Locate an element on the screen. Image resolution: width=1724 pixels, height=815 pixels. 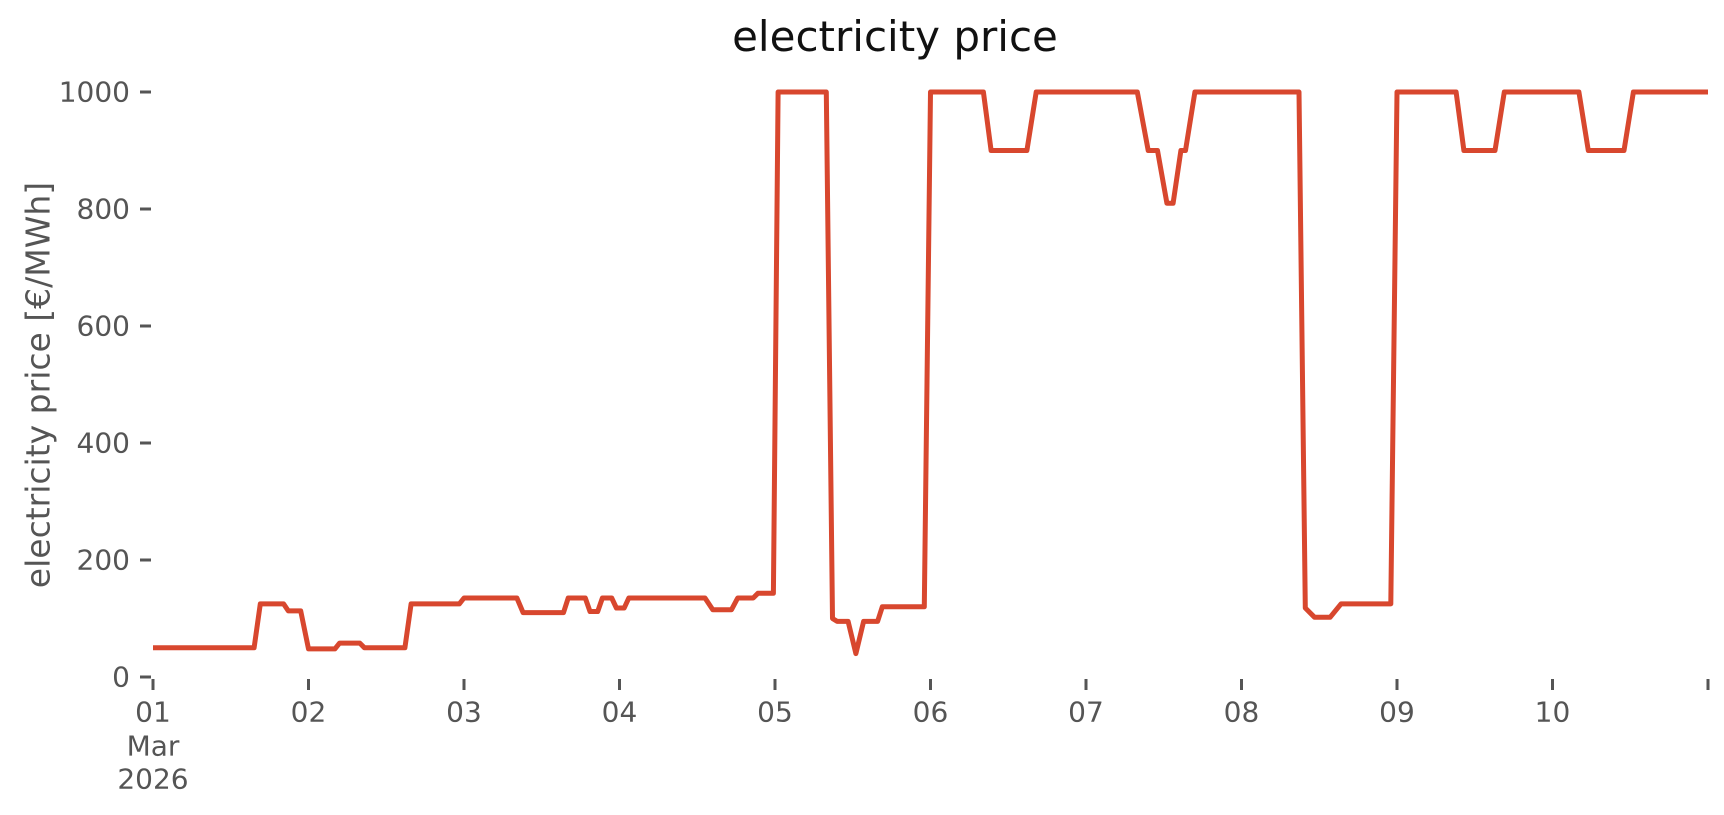
x-tick-label: 02 is located at coordinates (309, 712).